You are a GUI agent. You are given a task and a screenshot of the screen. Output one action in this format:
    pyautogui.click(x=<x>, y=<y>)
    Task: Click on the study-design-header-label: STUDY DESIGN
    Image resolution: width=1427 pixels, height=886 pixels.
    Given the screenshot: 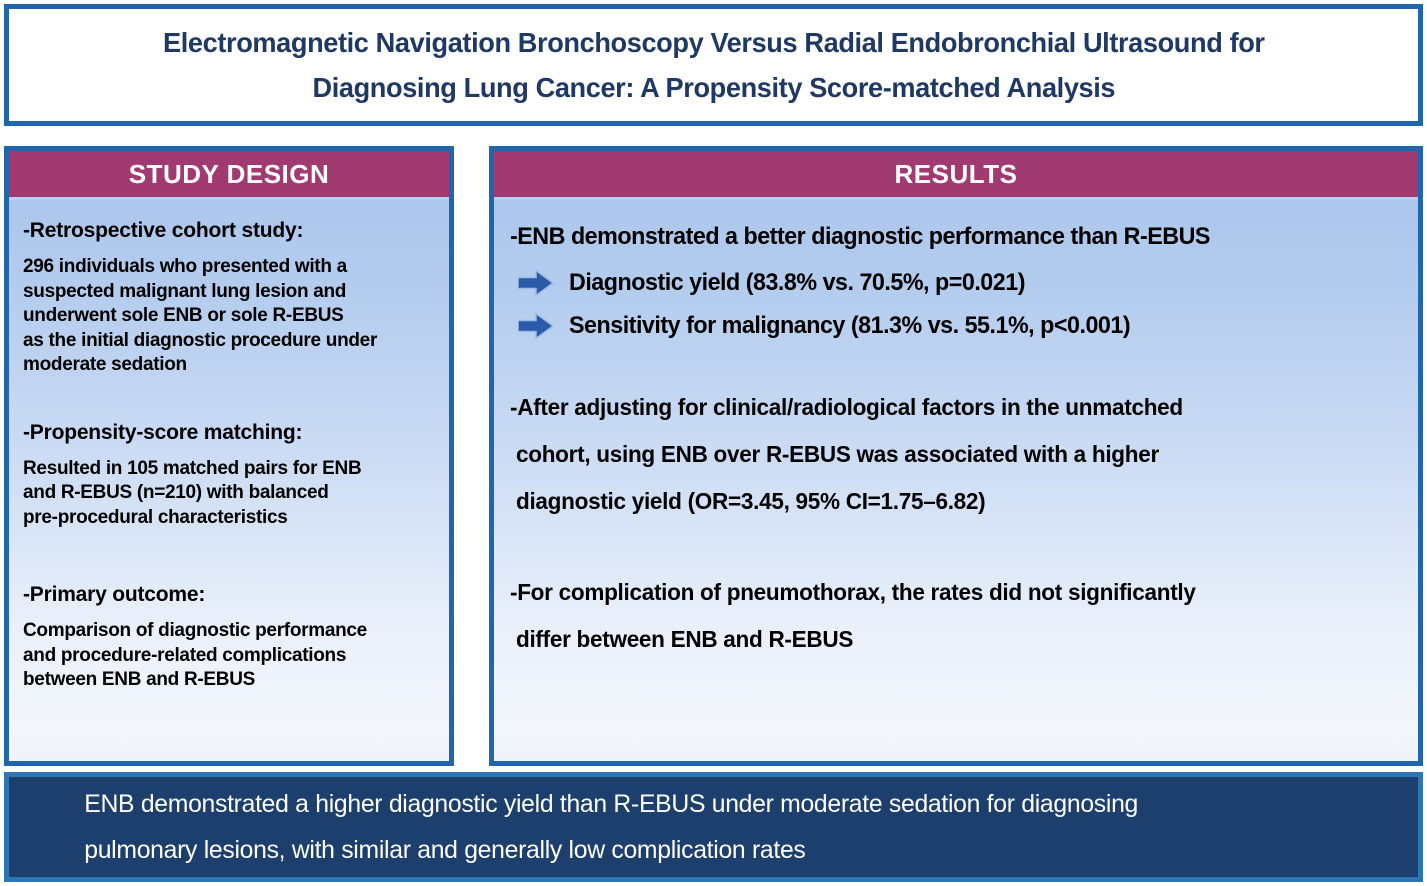 What is the action you would take?
    pyautogui.click(x=229, y=173)
    